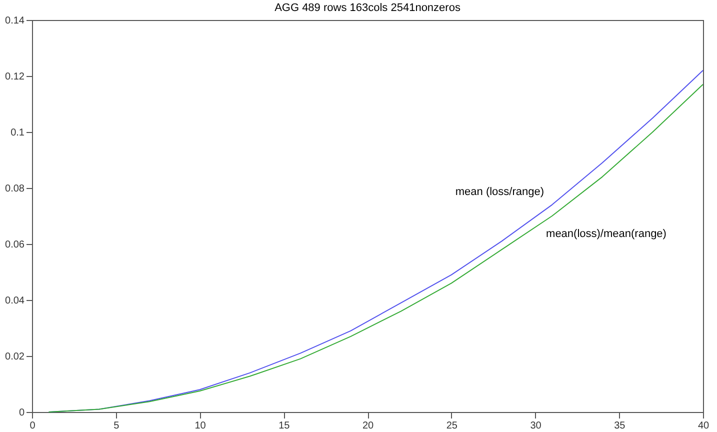 Image resolution: width=717 pixels, height=432 pixels. What do you see at coordinates (33, 426) in the screenshot?
I see `x-tick-label: 0` at bounding box center [33, 426].